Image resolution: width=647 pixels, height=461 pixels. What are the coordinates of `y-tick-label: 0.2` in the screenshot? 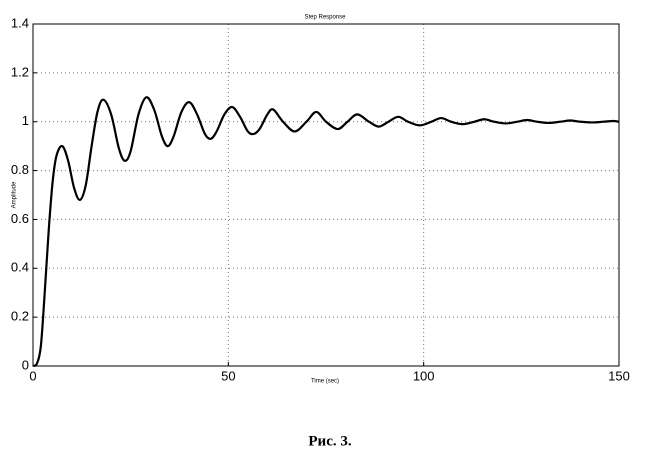 It's located at (20, 316).